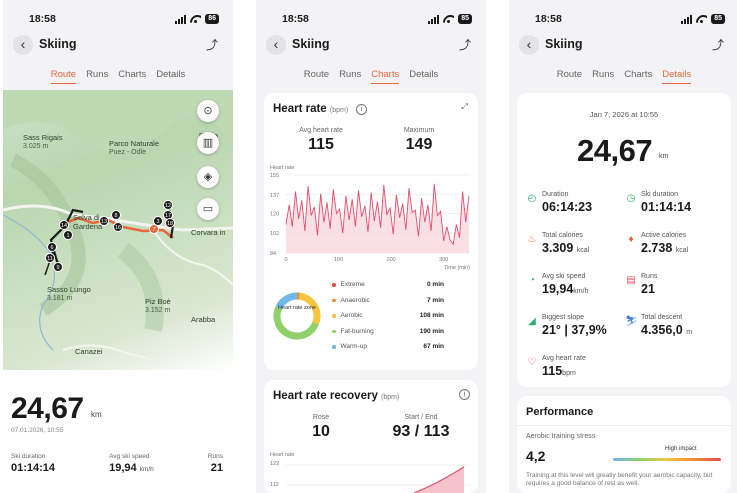 Image resolution: width=737 pixels, height=493 pixels. Describe the element at coordinates (208, 111) in the screenshot. I see `locate-button: ⊙` at that location.